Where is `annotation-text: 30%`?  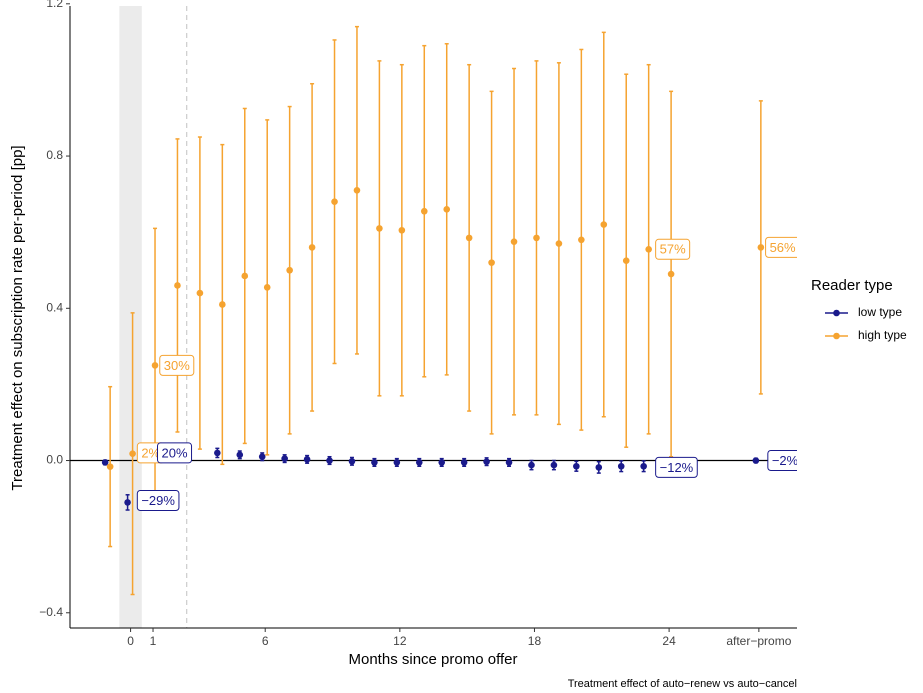
annotation-text: 30% is located at coordinates (177, 365).